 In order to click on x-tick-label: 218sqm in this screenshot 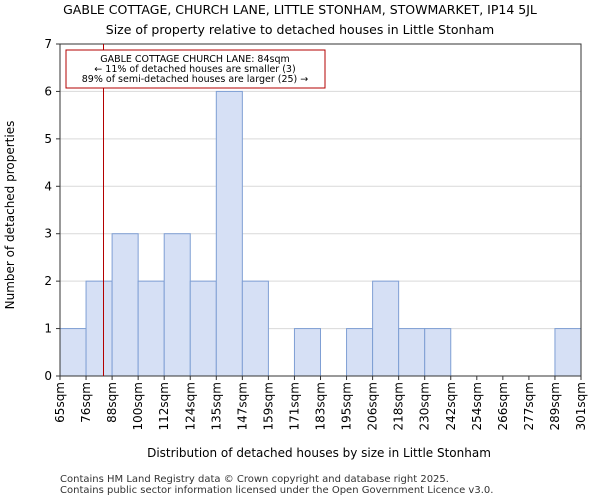, I will do `click(399, 406)`.